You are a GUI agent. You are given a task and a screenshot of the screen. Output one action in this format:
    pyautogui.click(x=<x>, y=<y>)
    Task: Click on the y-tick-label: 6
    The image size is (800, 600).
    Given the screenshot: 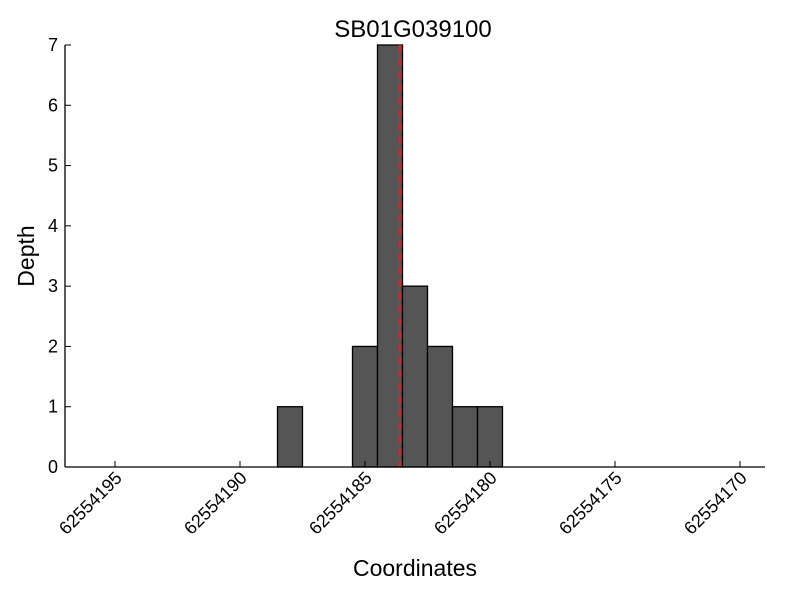 What is the action you would take?
    pyautogui.click(x=53, y=105)
    